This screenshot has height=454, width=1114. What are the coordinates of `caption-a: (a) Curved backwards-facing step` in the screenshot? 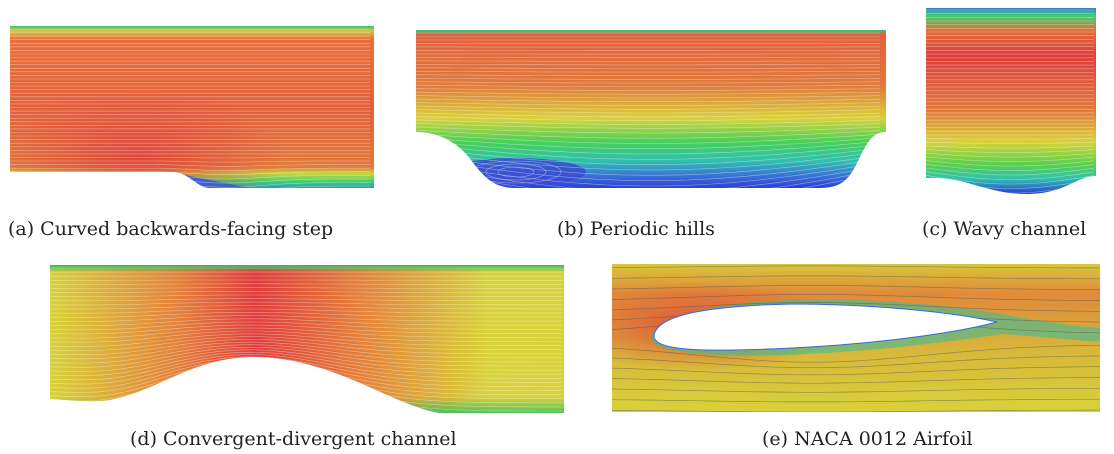 It's located at (170, 229).